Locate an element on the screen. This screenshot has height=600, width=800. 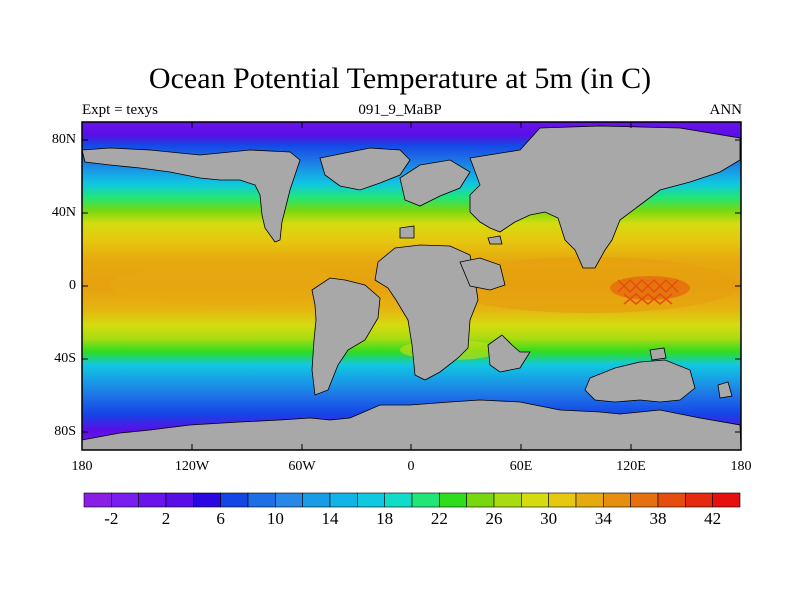
lat-label-40n: 40N is located at coordinates (63, 212).